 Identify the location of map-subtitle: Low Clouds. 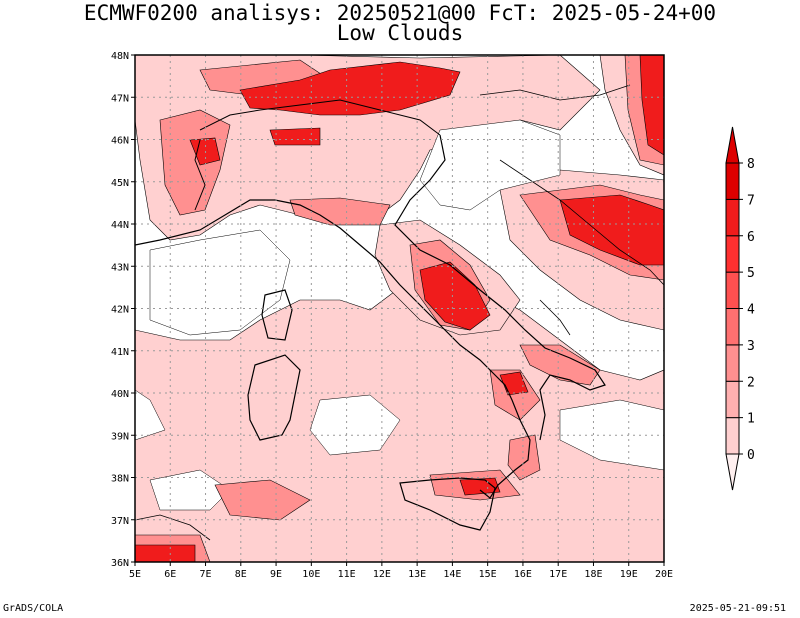
(400, 33).